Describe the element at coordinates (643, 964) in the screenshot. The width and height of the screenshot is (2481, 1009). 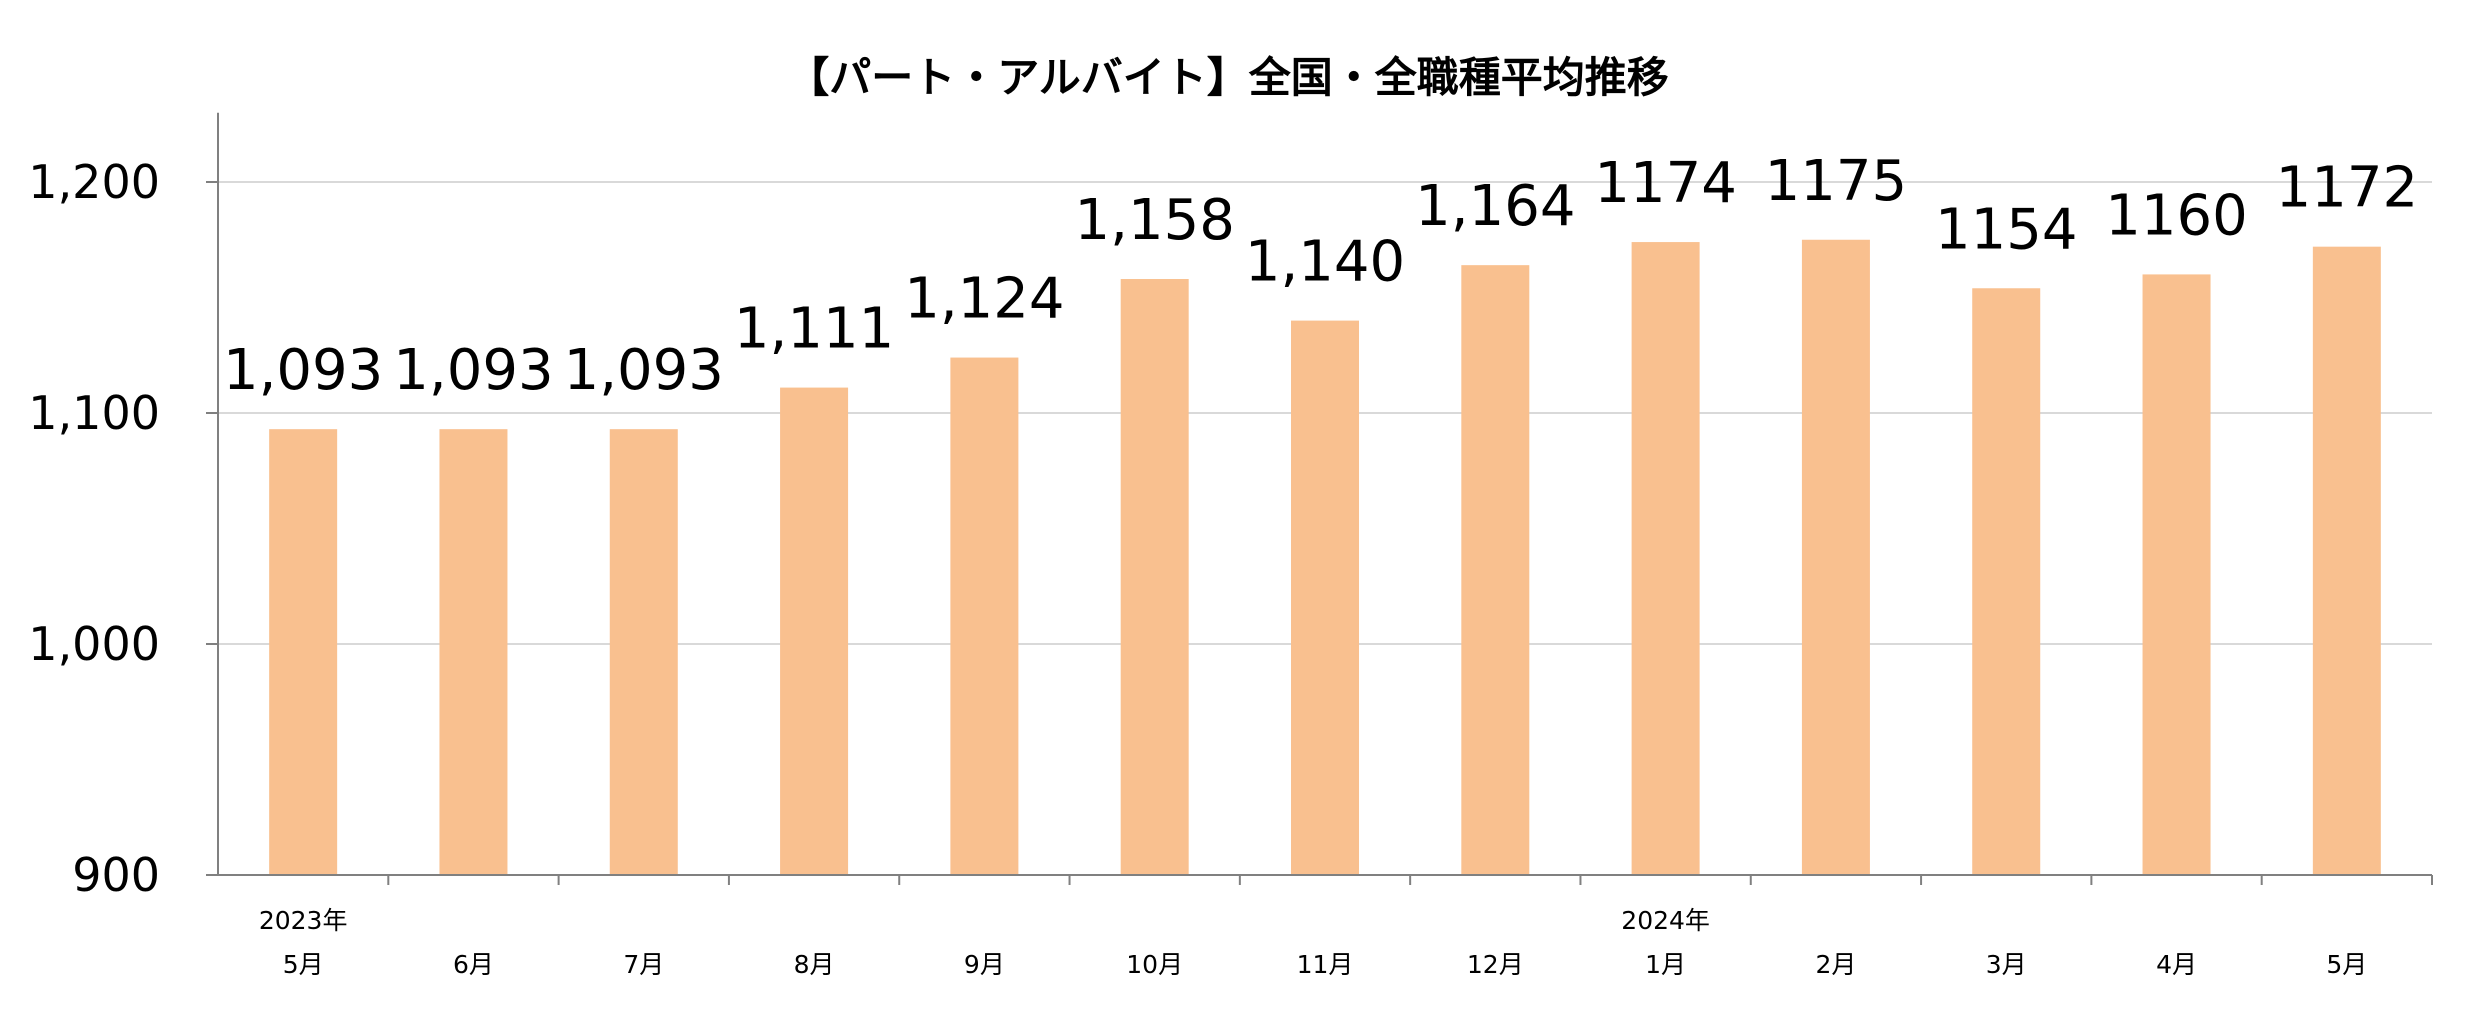
I see `x-tick-label: 7月` at that location.